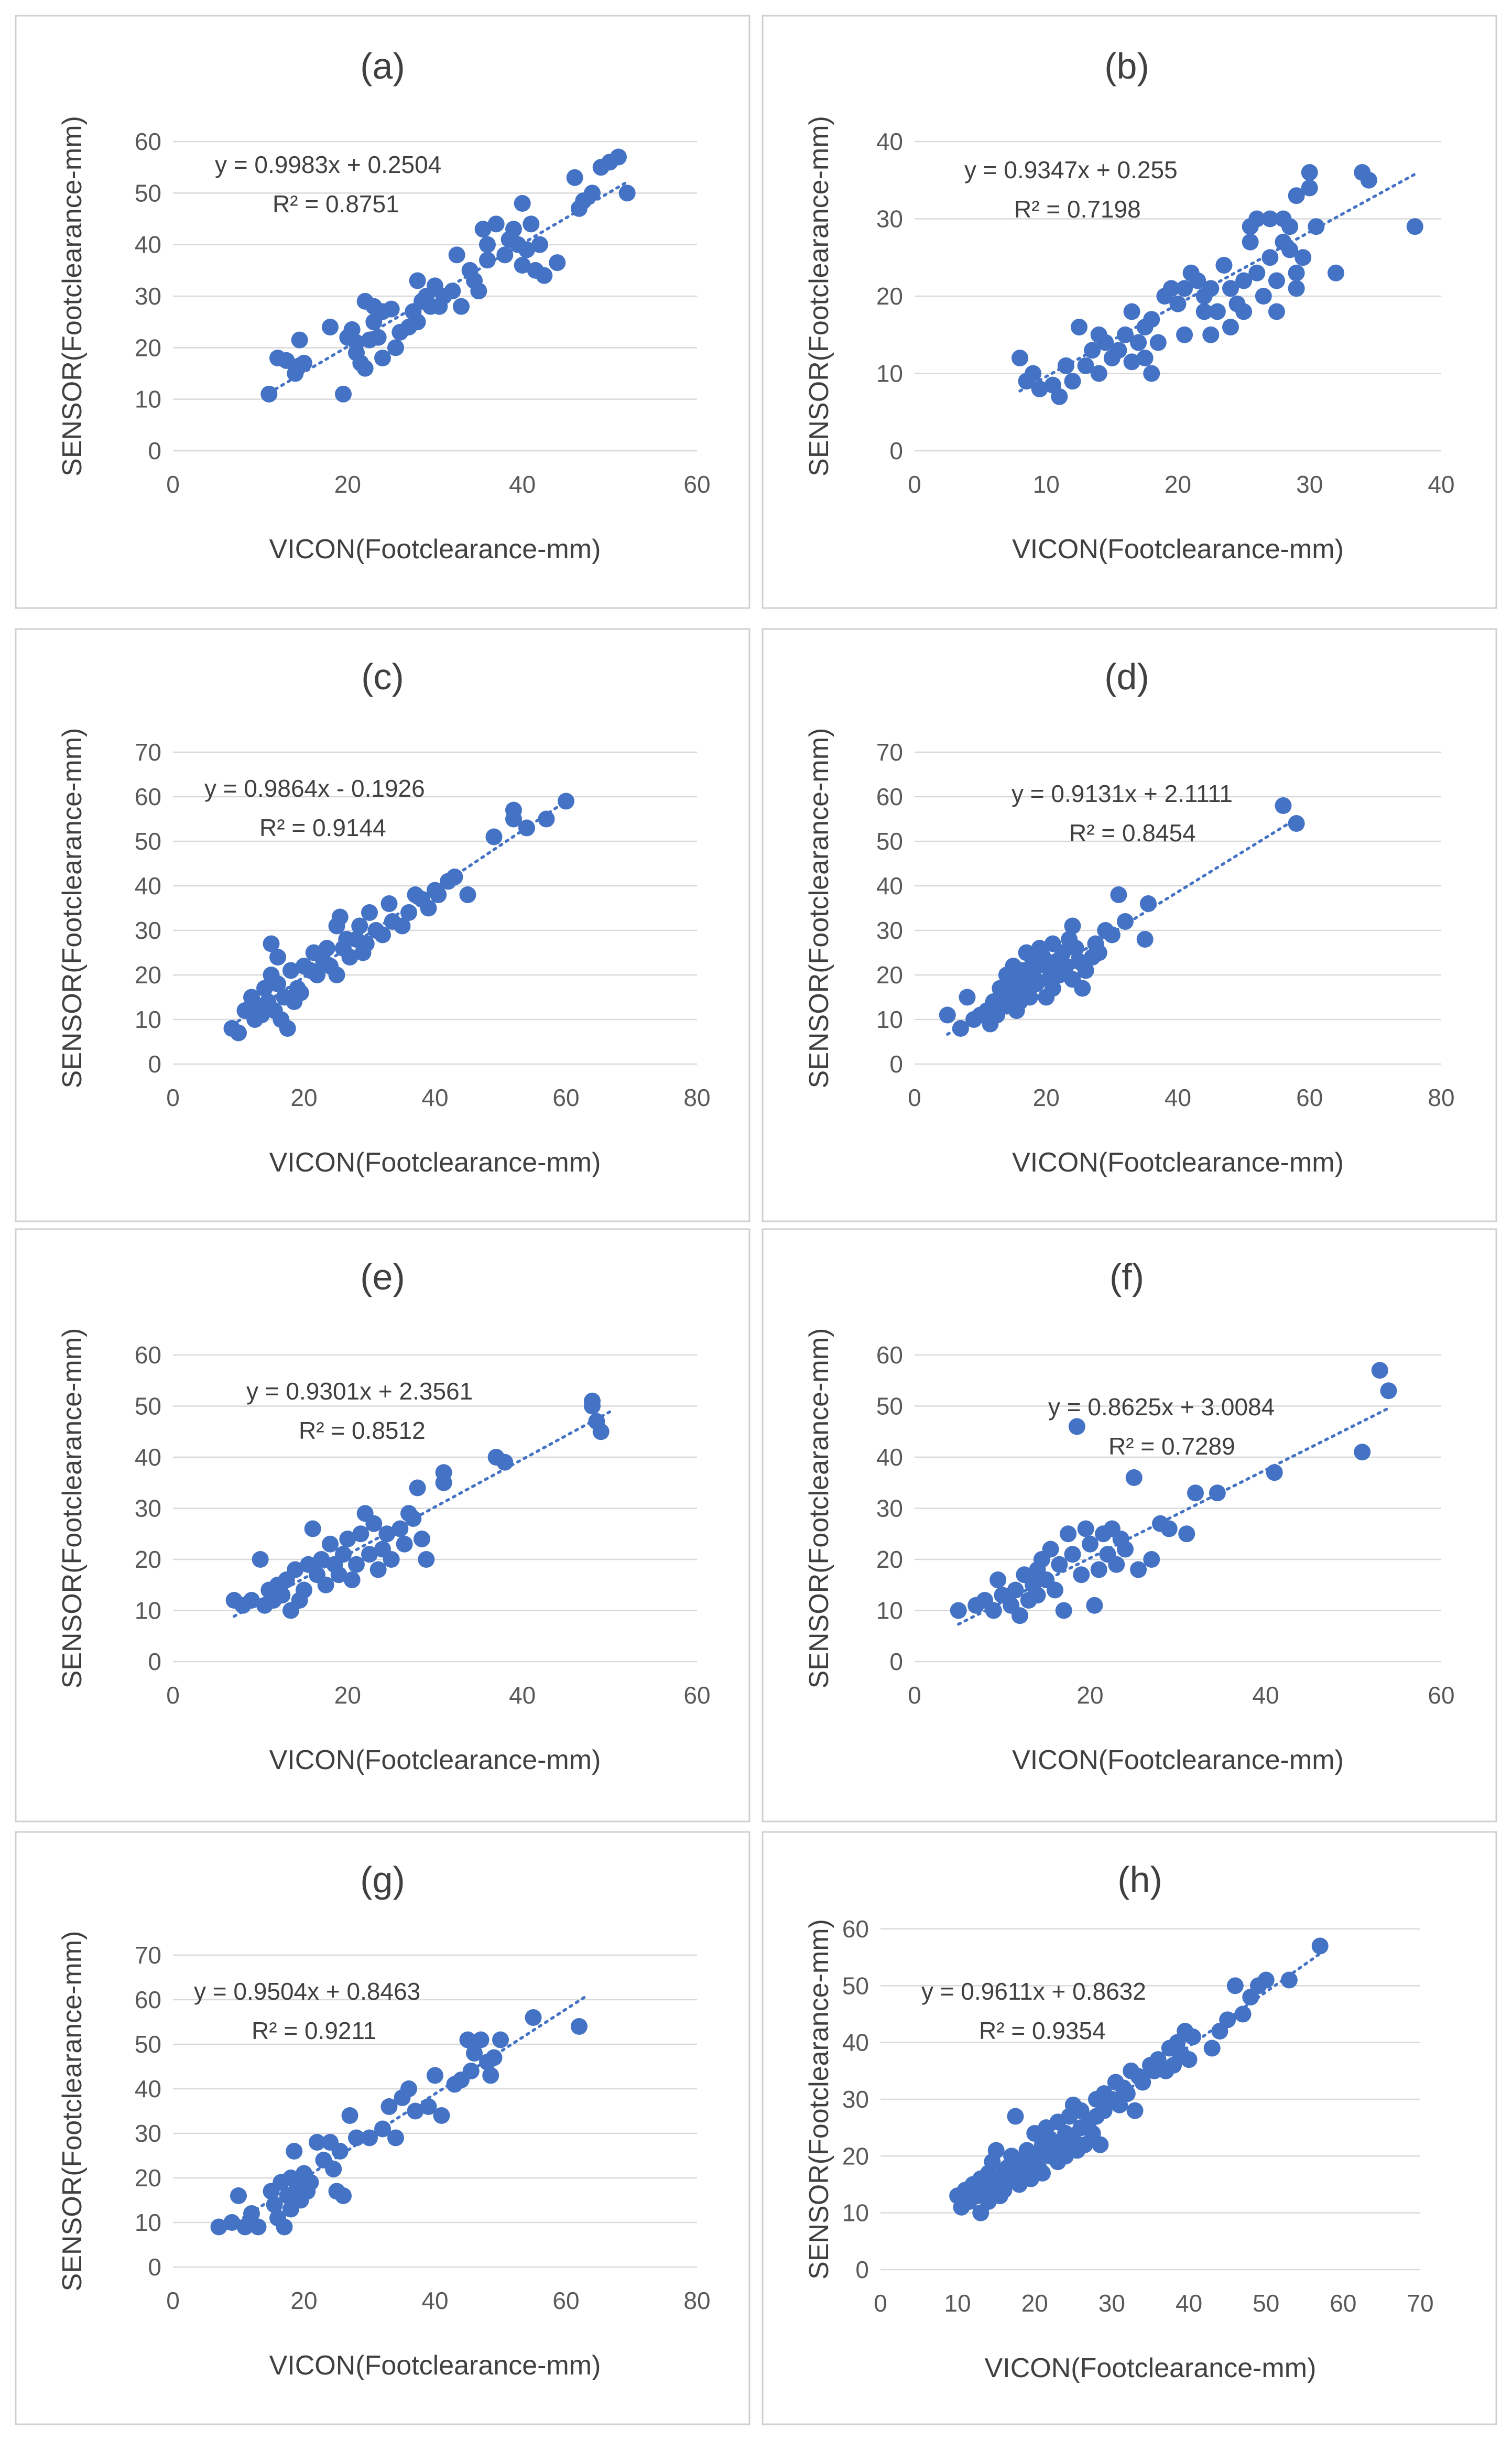 This screenshot has width=1512, height=2440. Describe the element at coordinates (382, 66) in the screenshot. I see `chart-title: (a)` at that location.